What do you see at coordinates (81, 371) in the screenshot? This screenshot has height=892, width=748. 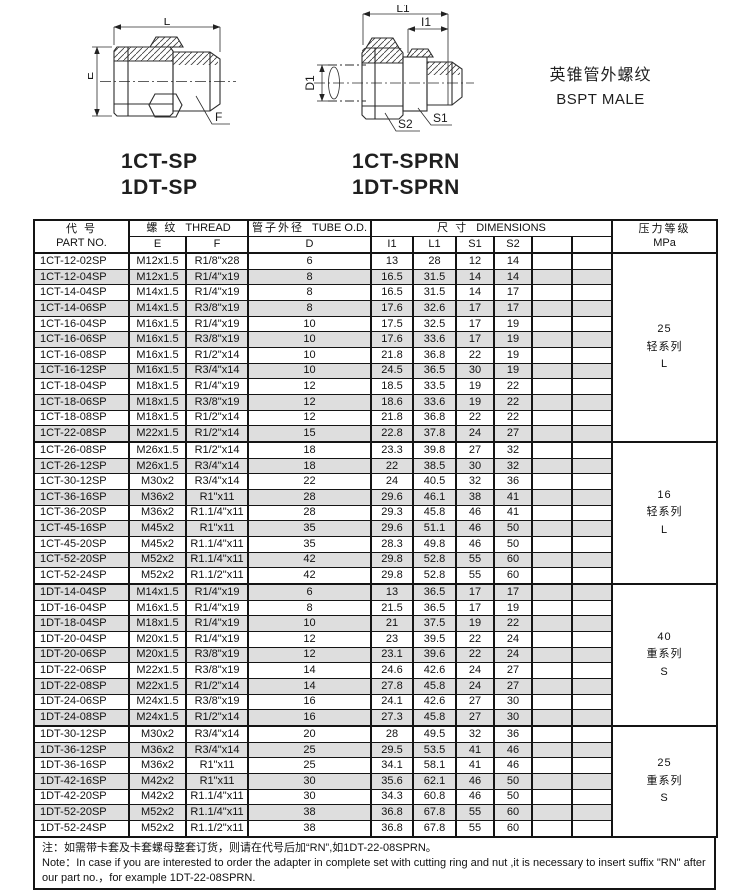 I see `part-no-cell: 1CT-16-12SP` at bounding box center [81, 371].